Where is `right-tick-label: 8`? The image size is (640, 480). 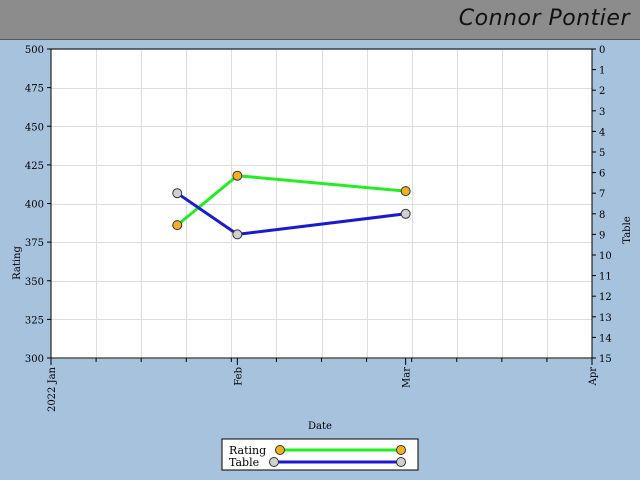 right-tick-label: 8 is located at coordinates (602, 215).